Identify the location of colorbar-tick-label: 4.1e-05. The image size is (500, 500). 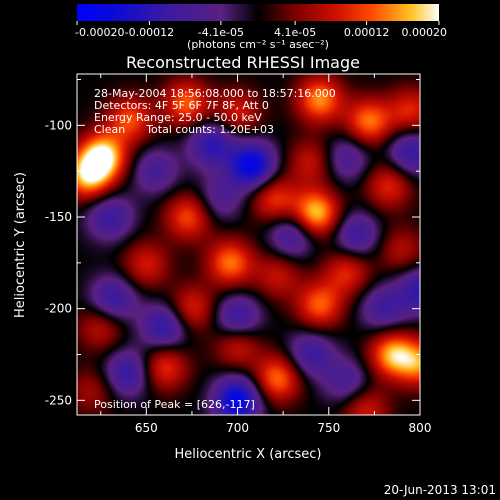
(295, 32).